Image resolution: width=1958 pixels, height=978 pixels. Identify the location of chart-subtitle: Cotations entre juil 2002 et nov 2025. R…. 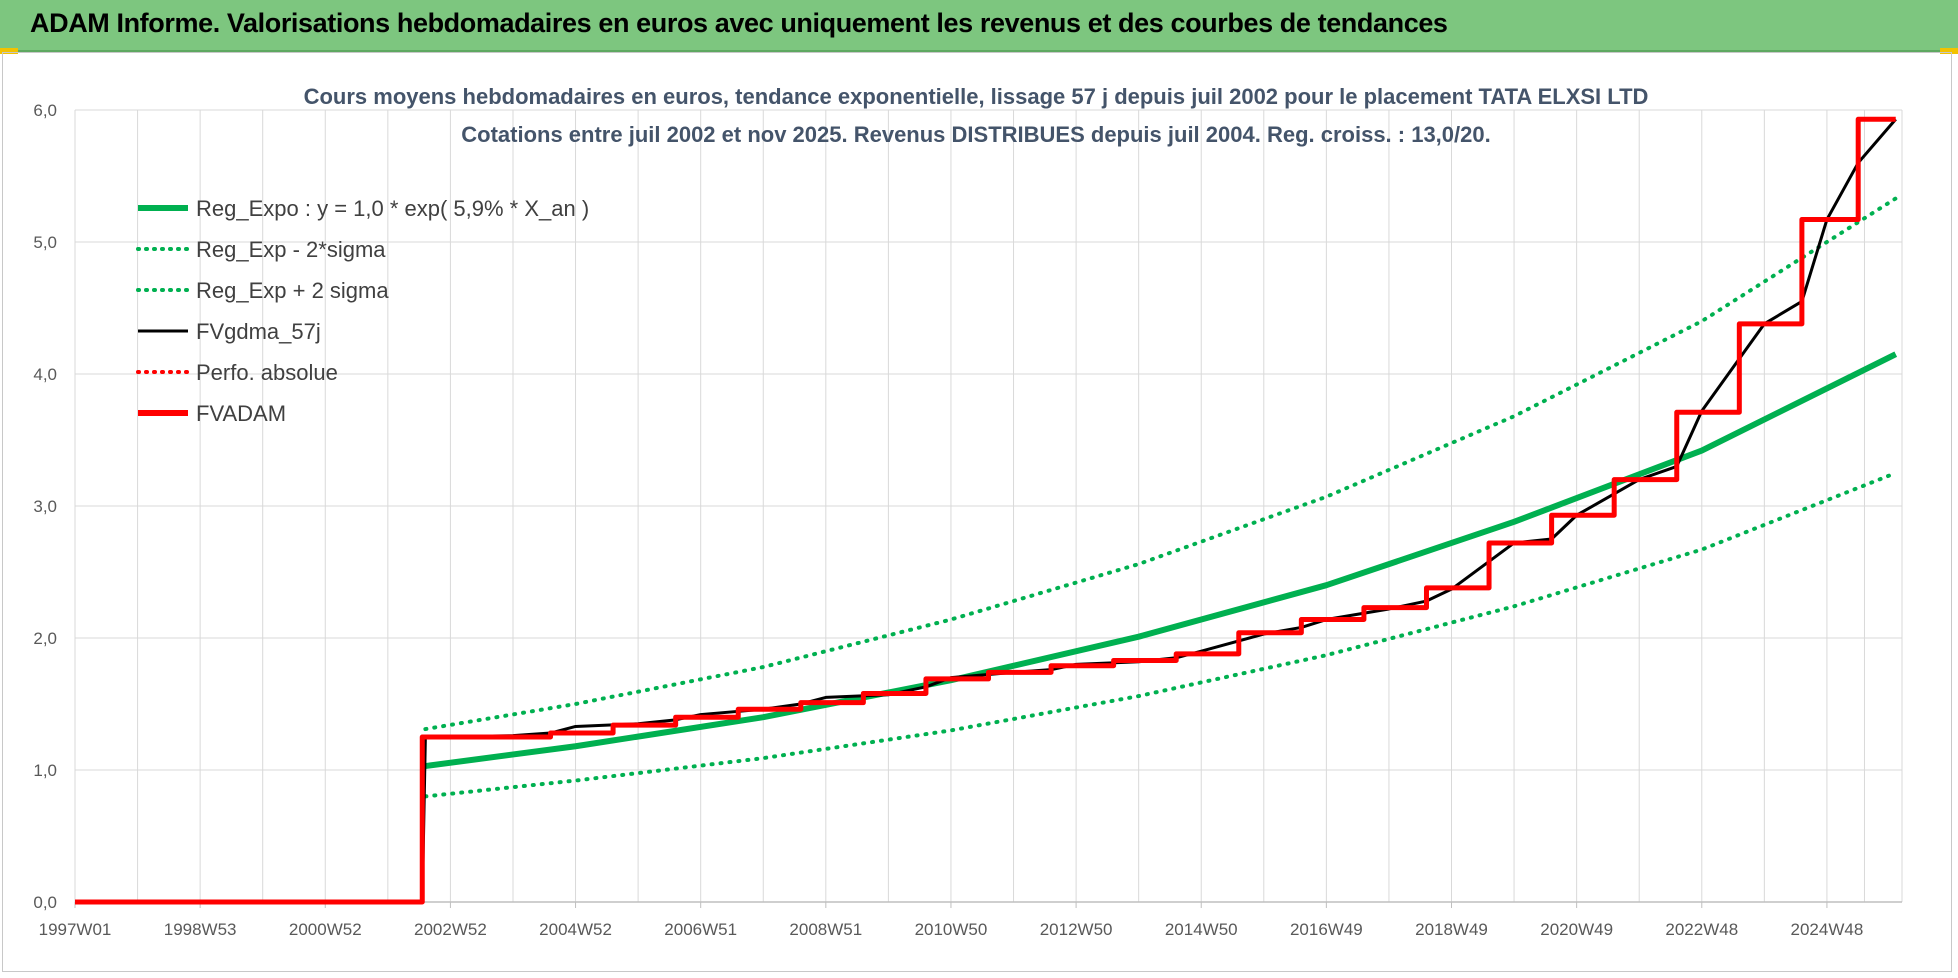
(975, 134).